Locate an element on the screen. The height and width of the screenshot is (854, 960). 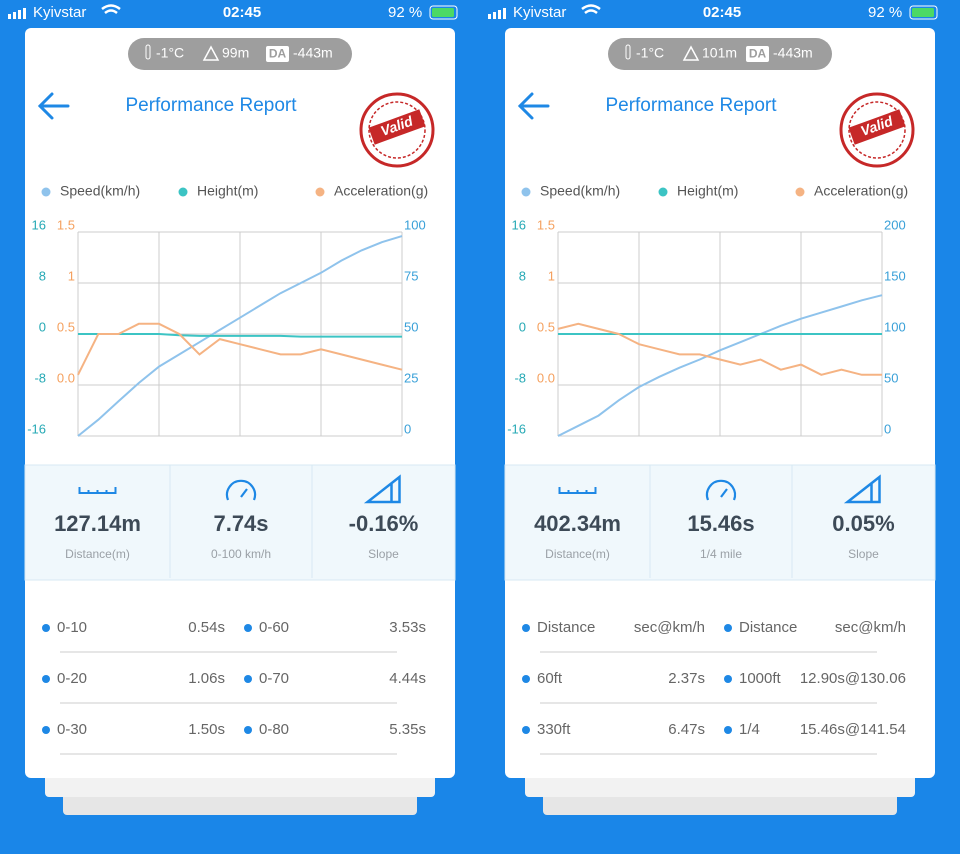
split-name: 0-20 is located at coordinates (72, 678).